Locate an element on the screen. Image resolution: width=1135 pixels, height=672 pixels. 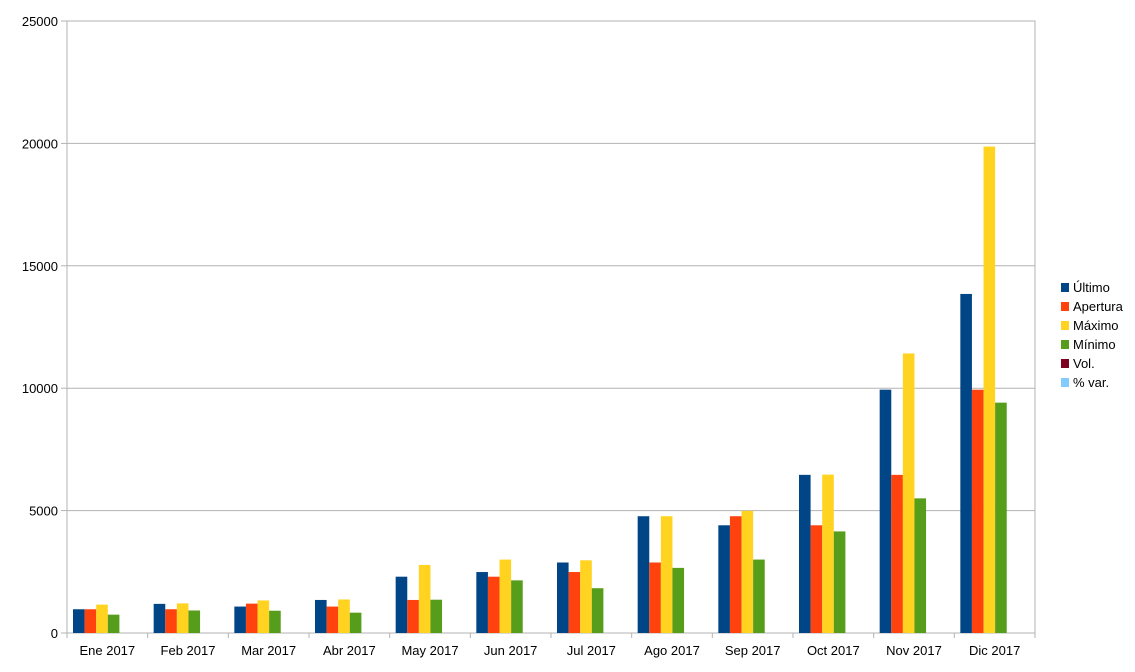
x-tick-label: Dic 2017 is located at coordinates (994, 650).